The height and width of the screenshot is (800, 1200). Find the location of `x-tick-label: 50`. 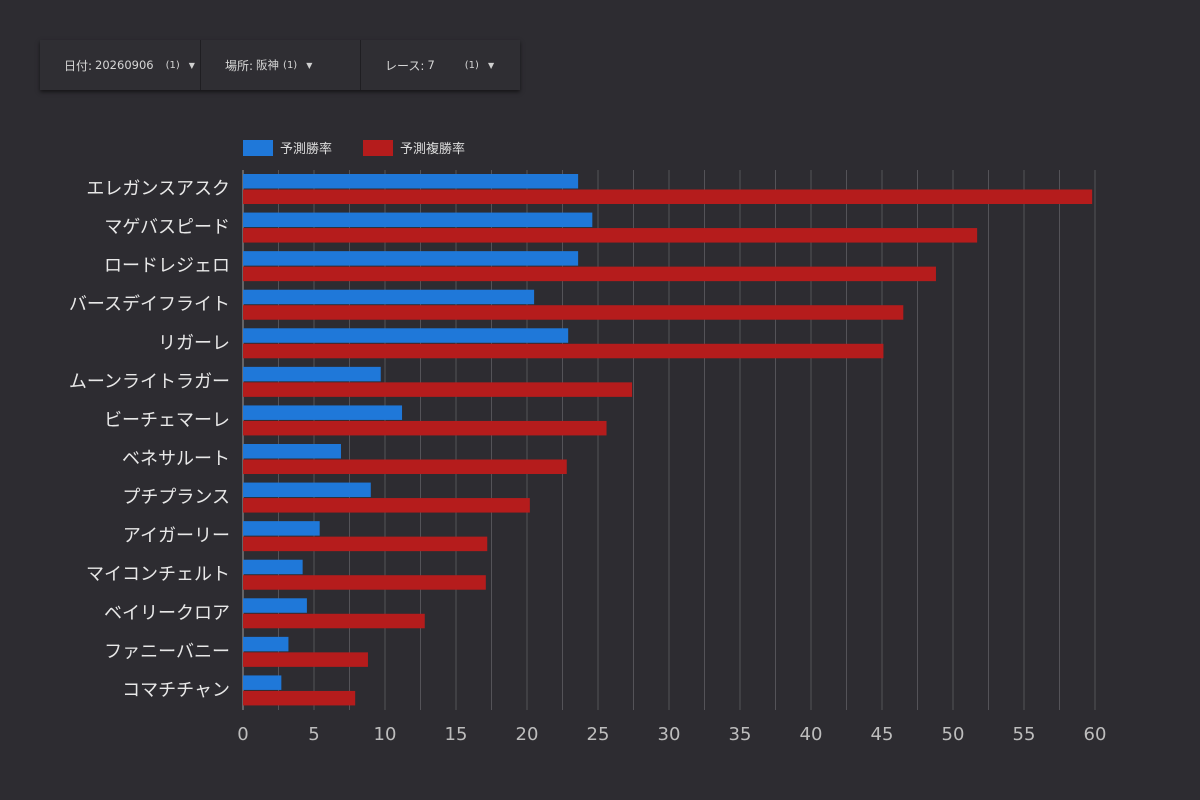

x-tick-label: 50 is located at coordinates (953, 734).